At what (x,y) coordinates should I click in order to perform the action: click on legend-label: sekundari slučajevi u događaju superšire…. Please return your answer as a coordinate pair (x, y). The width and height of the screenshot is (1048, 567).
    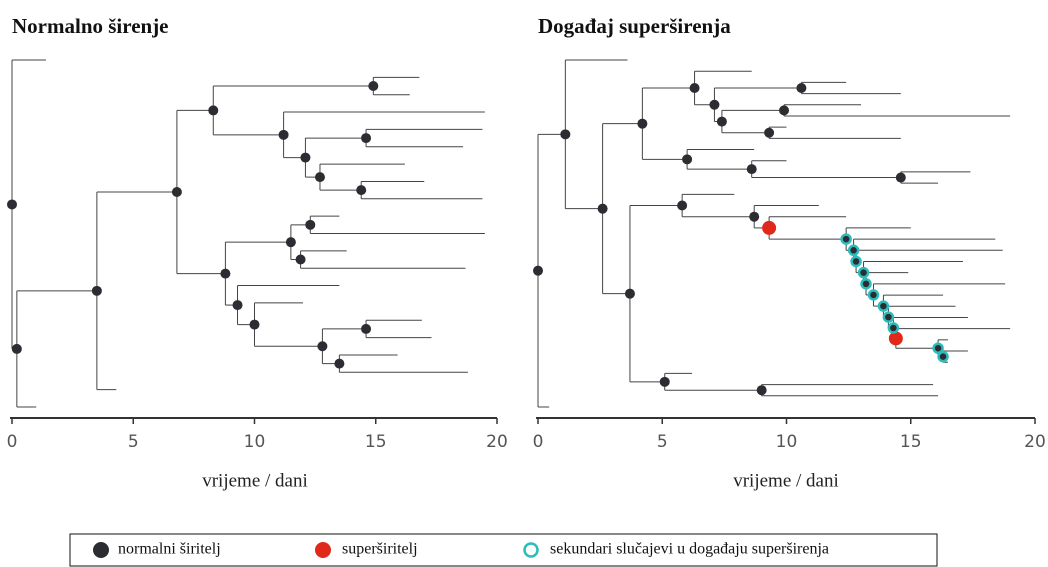
    Looking at the image, I should click on (689, 549).